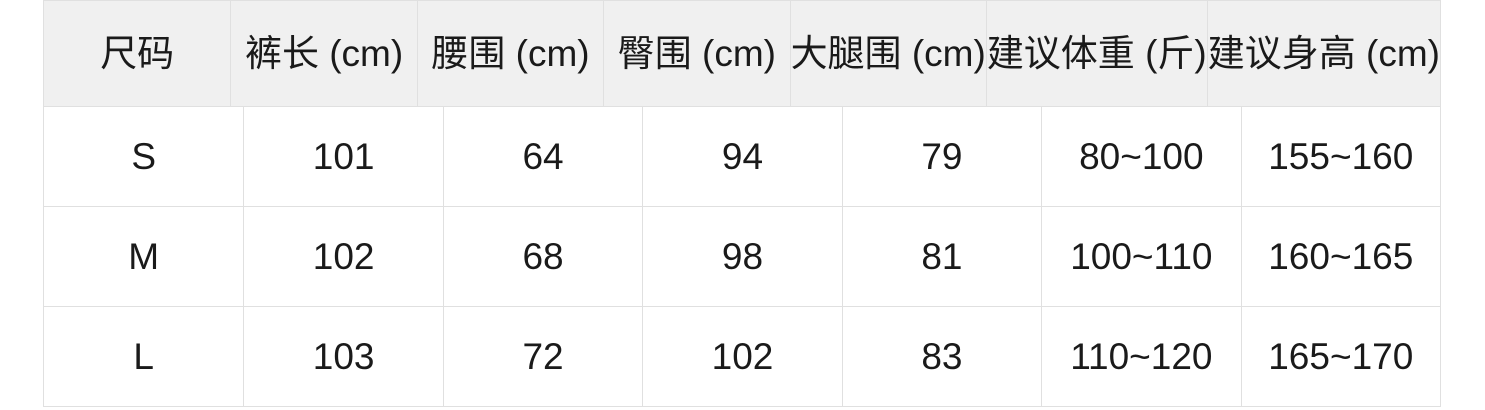  I want to click on cell-suggested-height: 160~165, so click(1340, 256).